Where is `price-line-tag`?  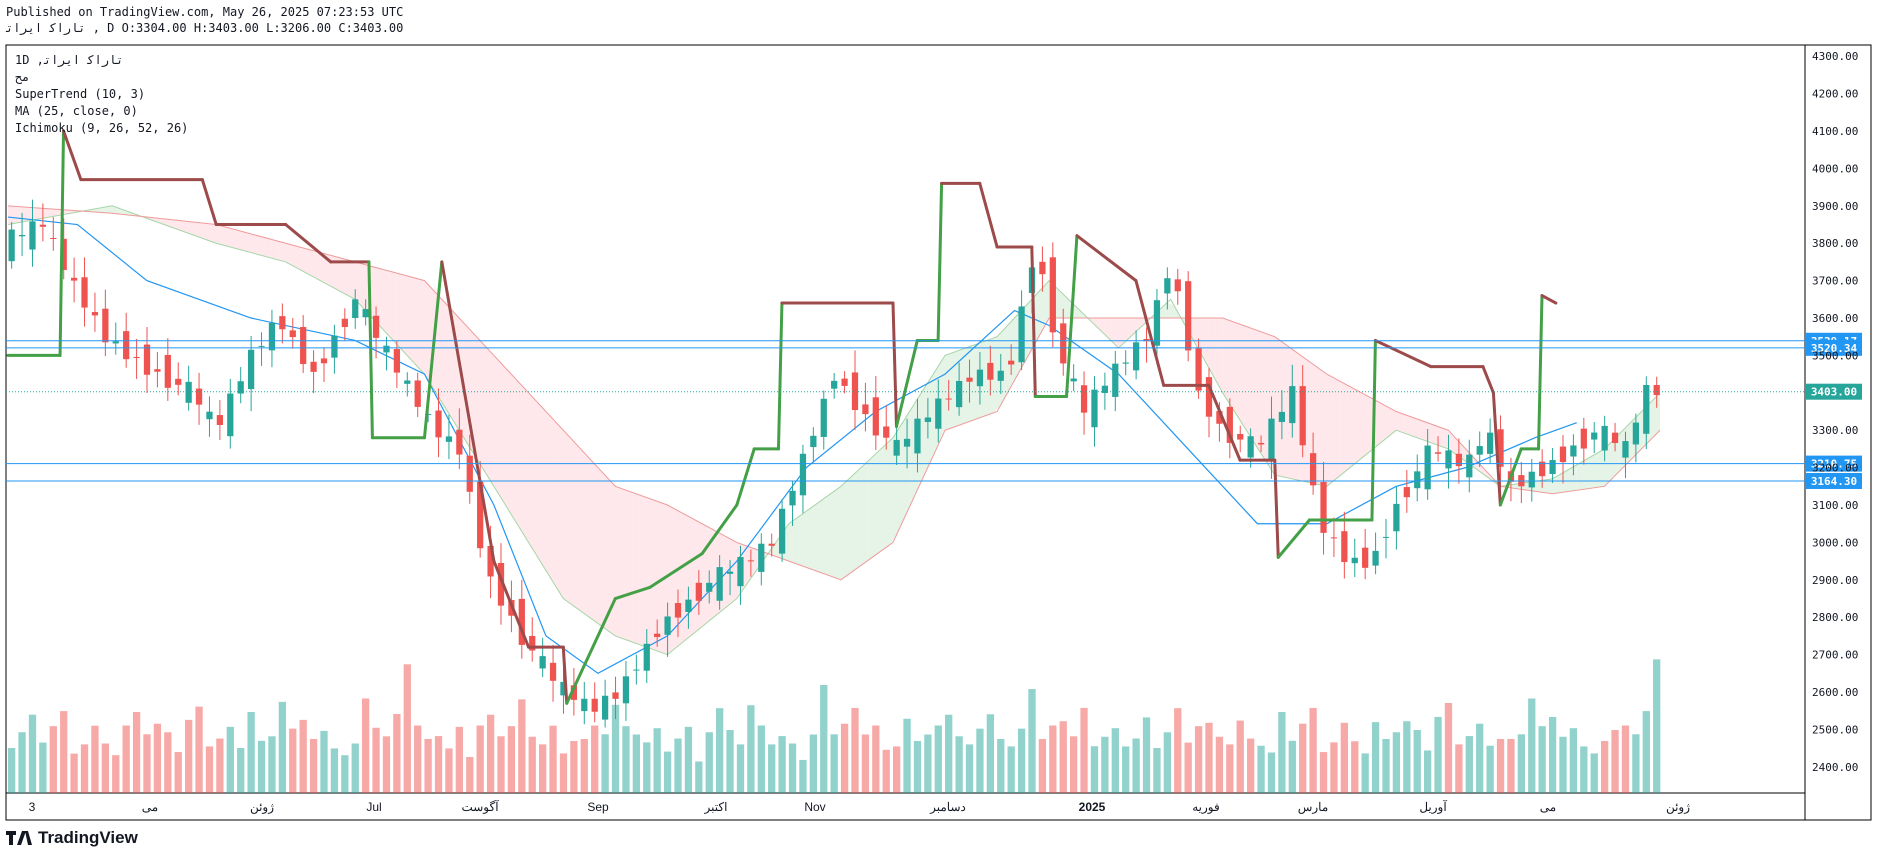 price-line-tag is located at coordinates (1834, 347).